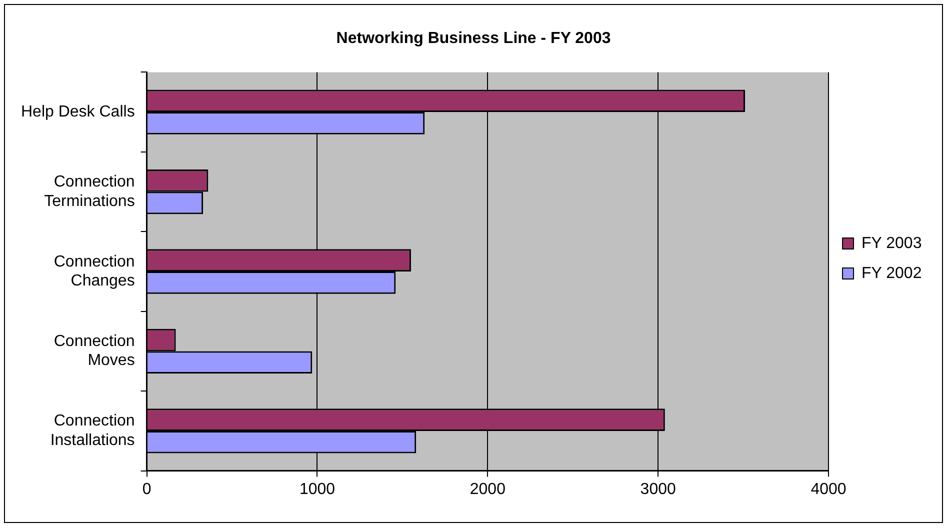 This screenshot has width=949, height=529. I want to click on chart-title: Networking Business Line - FY 2003, so click(473, 39).